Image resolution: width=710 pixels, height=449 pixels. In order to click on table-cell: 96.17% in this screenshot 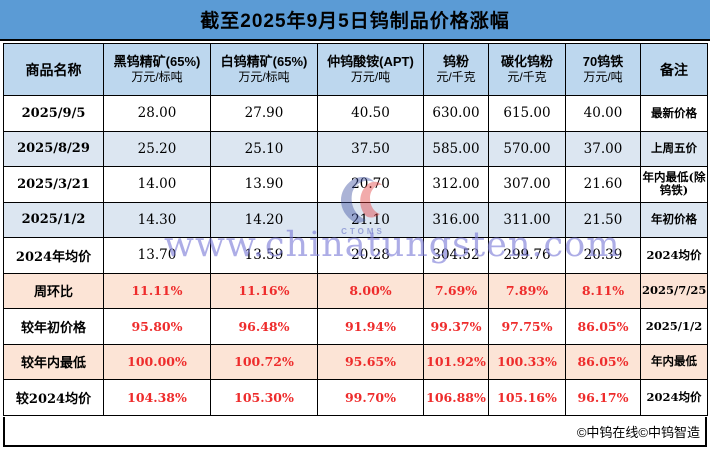, I will do `click(603, 397)`.